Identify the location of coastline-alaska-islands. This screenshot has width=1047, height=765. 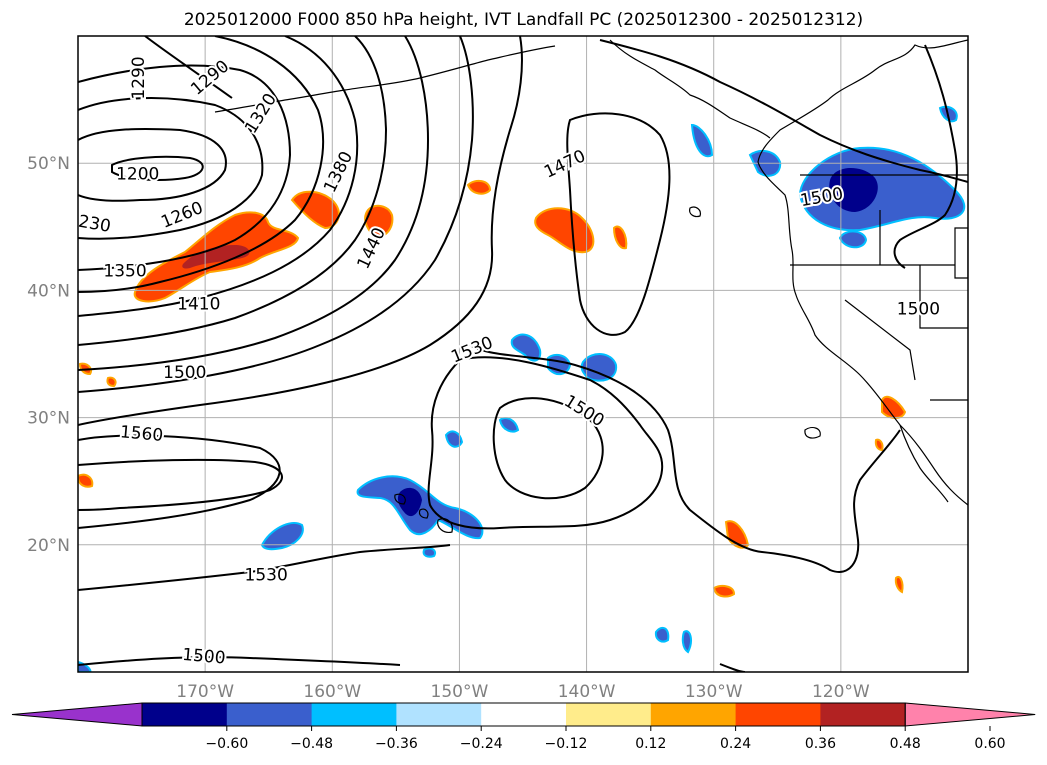
(690, 89).